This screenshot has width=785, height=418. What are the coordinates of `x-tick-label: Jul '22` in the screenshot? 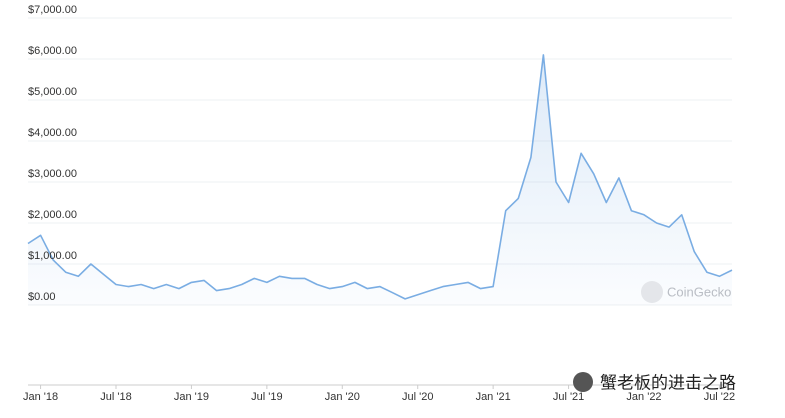 It's located at (719, 397).